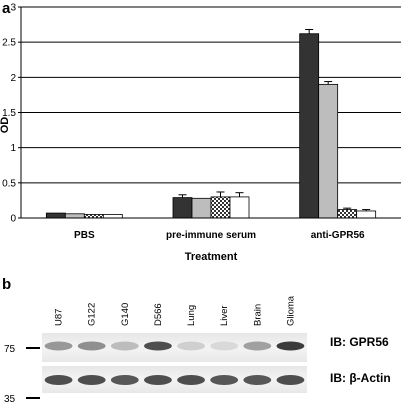 Image resolution: width=413 pixels, height=404 pixels. I want to click on lane-label: G122, so click(92, 314).